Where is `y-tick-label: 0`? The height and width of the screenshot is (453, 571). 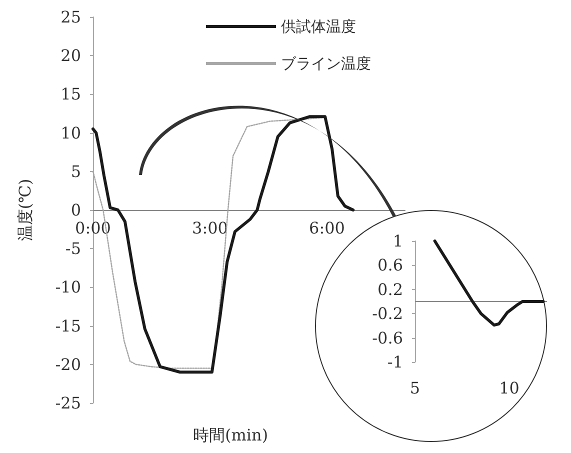
y-tick-label: 0 is located at coordinates (75, 210).